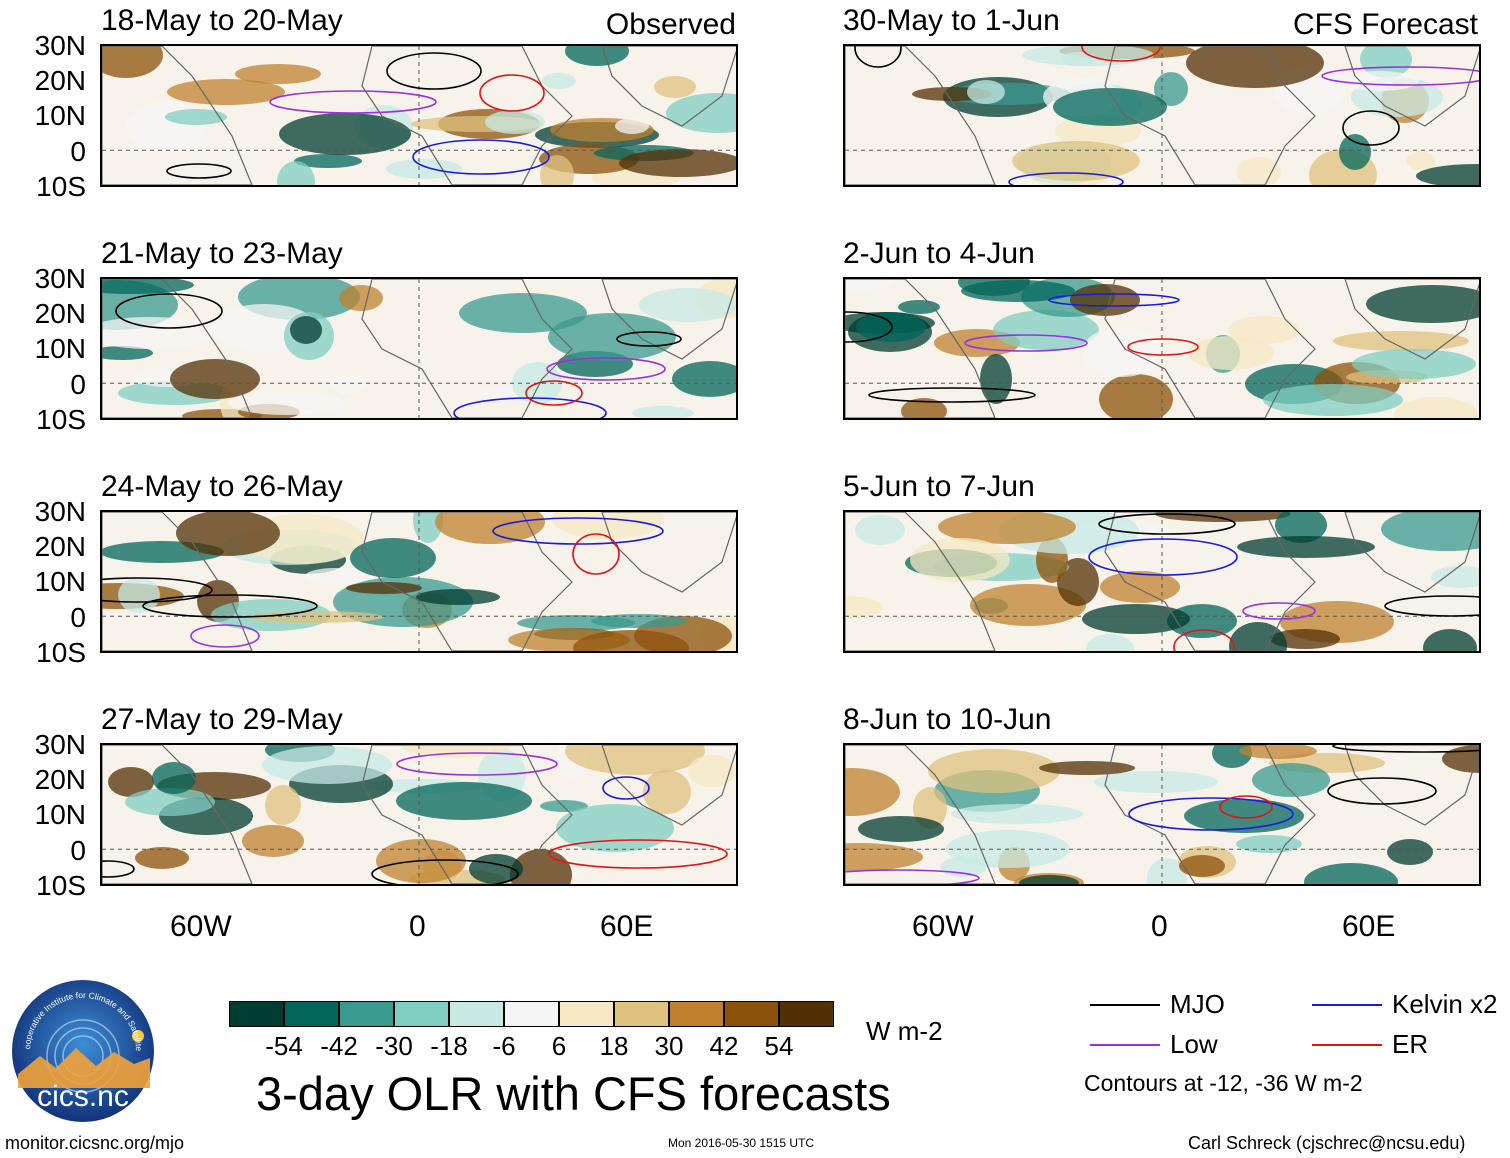 The height and width of the screenshot is (1158, 1510). Describe the element at coordinates (939, 253) in the screenshot. I see `panel-title: 2-Jun to 4-Jun` at that location.